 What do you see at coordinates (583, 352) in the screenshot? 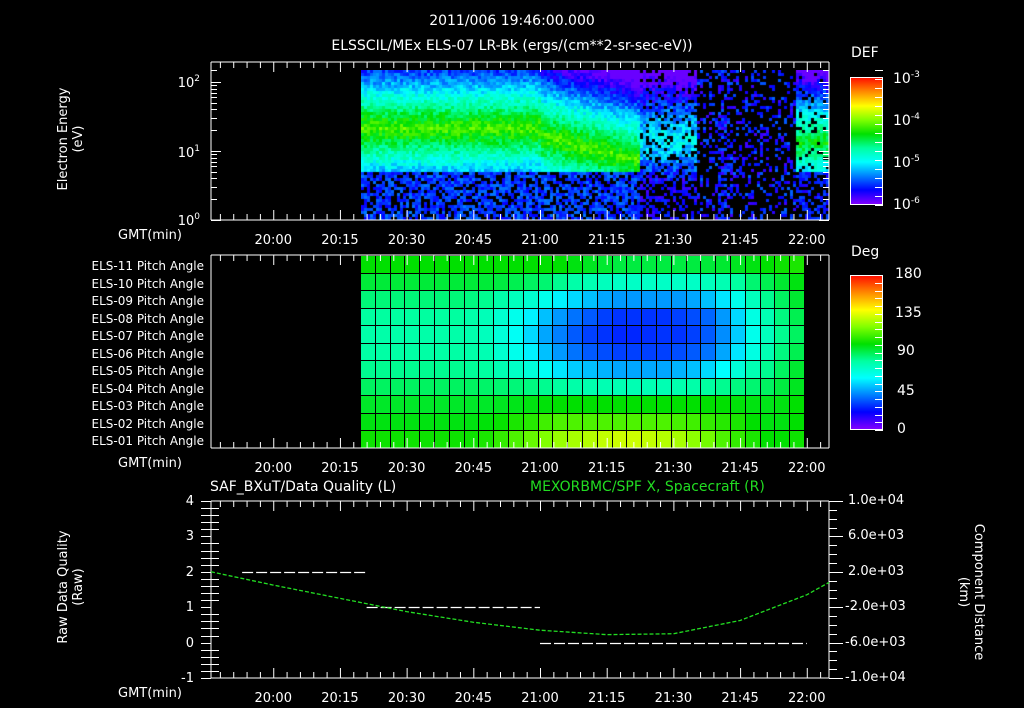
I see `pitch-angle-grid` at bounding box center [583, 352].